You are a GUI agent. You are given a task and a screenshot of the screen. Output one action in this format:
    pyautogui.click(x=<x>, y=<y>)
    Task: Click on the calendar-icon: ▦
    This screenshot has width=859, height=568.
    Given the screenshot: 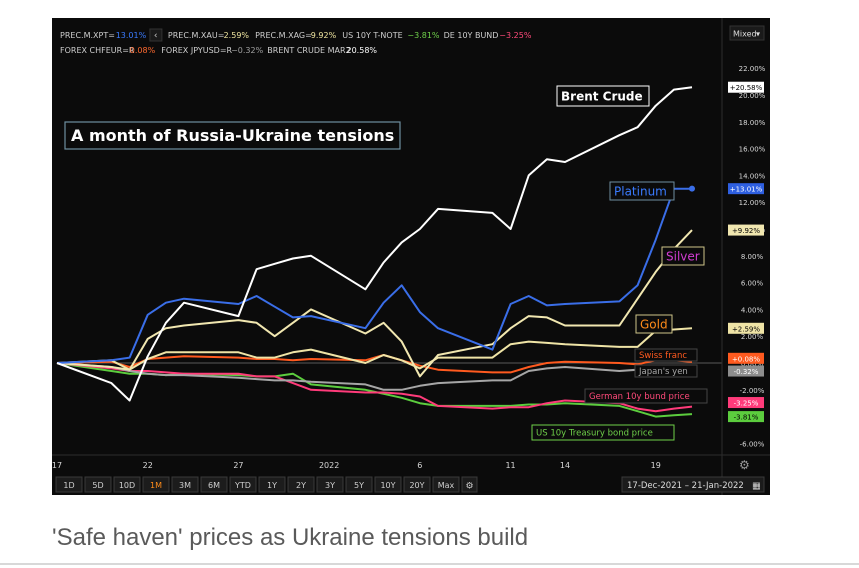 What is the action you would take?
    pyautogui.click(x=756, y=487)
    